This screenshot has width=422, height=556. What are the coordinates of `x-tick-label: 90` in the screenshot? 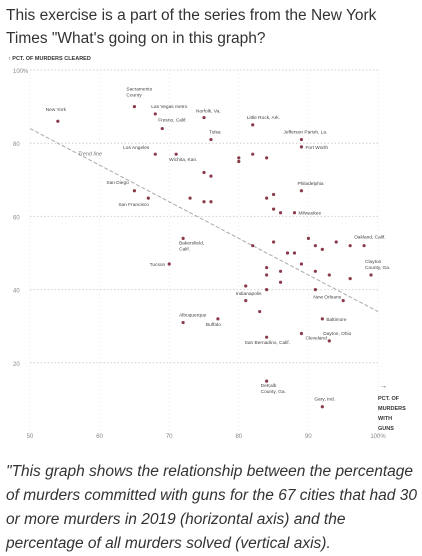 It's located at (308, 437).